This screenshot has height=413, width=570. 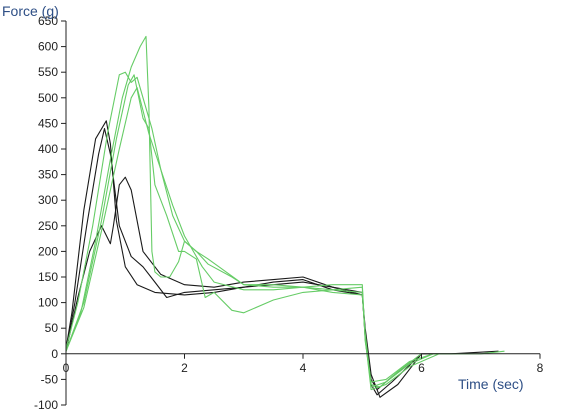 What do you see at coordinates (30, 11) in the screenshot?
I see `y-axis-title: Force (g)` at bounding box center [30, 11].